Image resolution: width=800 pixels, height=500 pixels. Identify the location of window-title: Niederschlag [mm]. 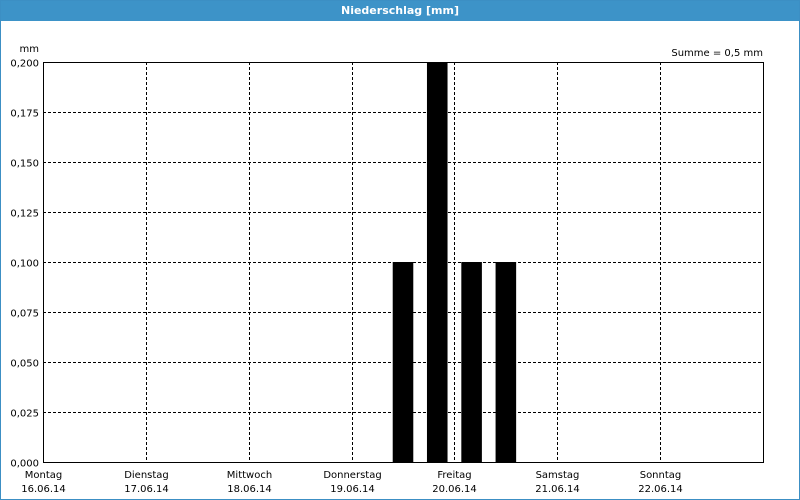
(400, 11).